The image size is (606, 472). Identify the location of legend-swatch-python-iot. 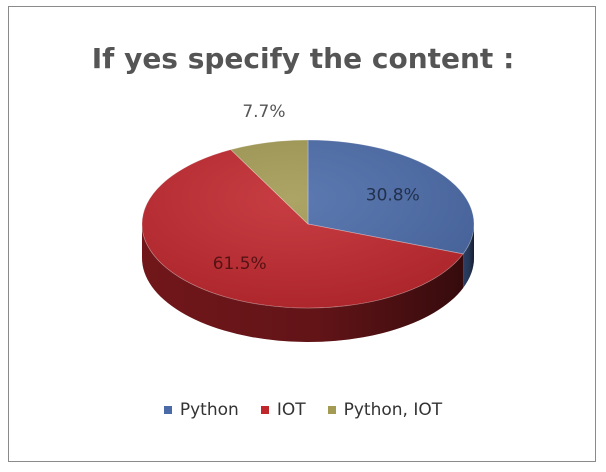
(331, 410).